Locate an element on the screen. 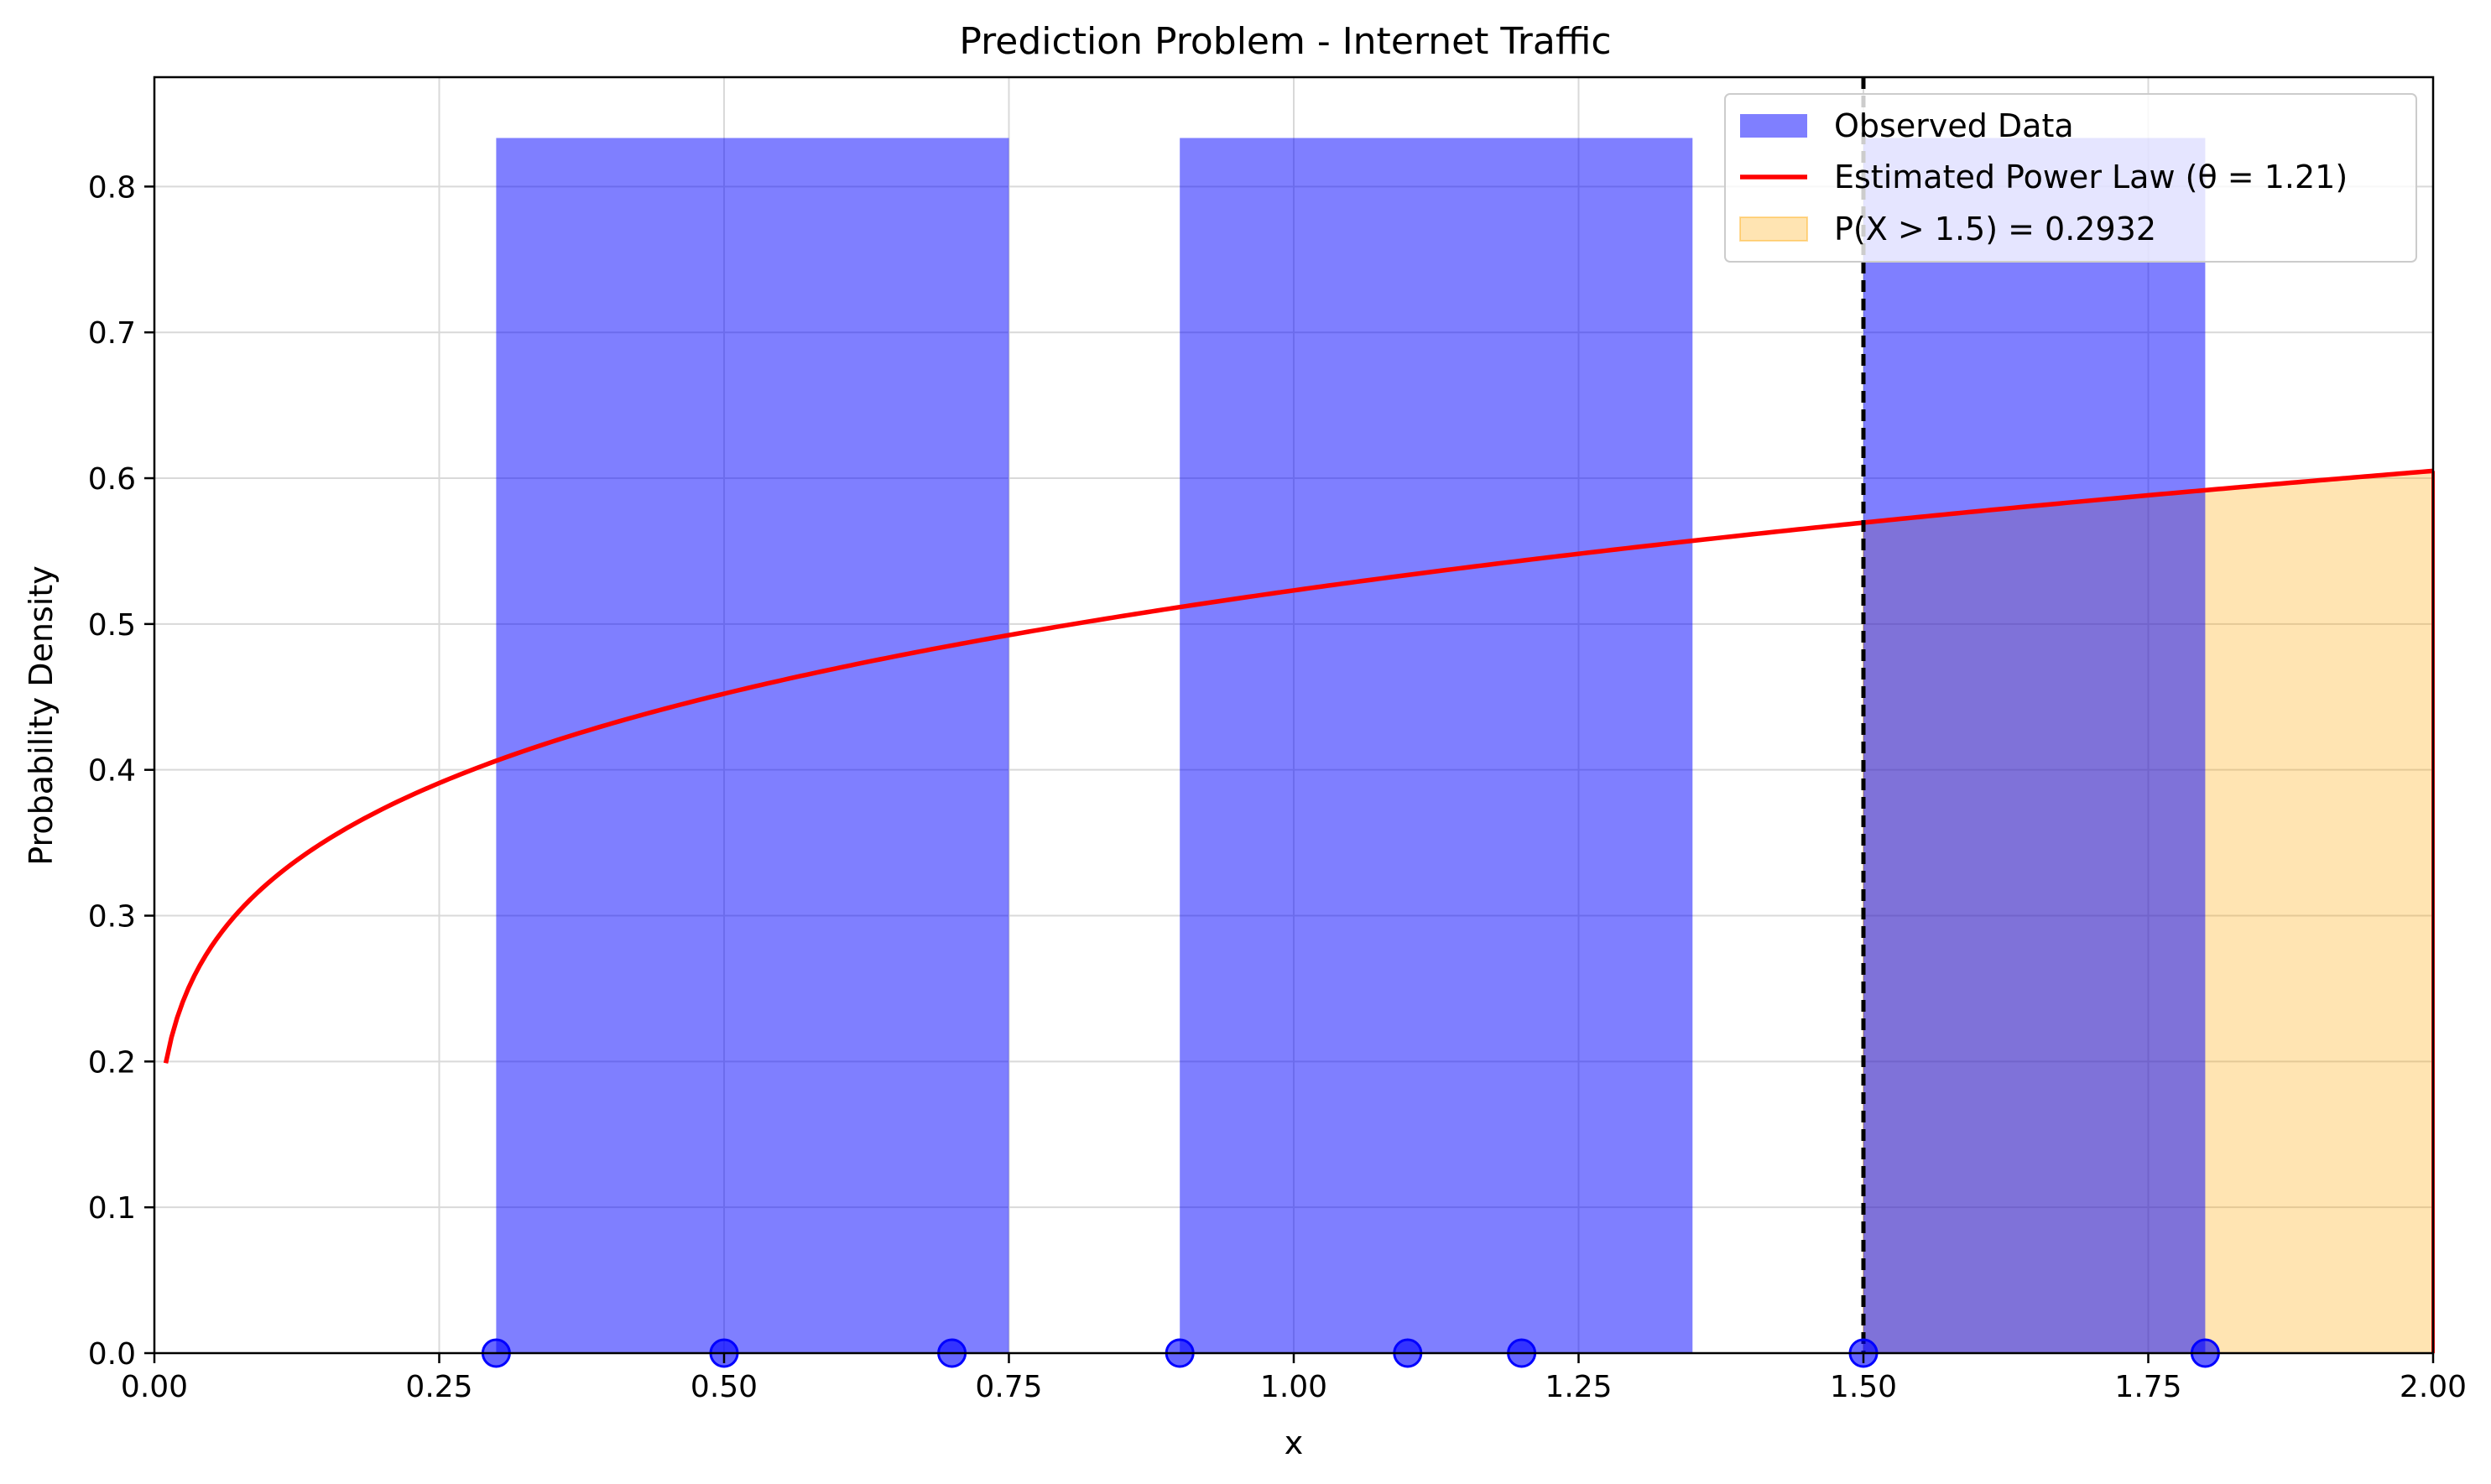  legend-swatch-tail is located at coordinates (1774, 229).